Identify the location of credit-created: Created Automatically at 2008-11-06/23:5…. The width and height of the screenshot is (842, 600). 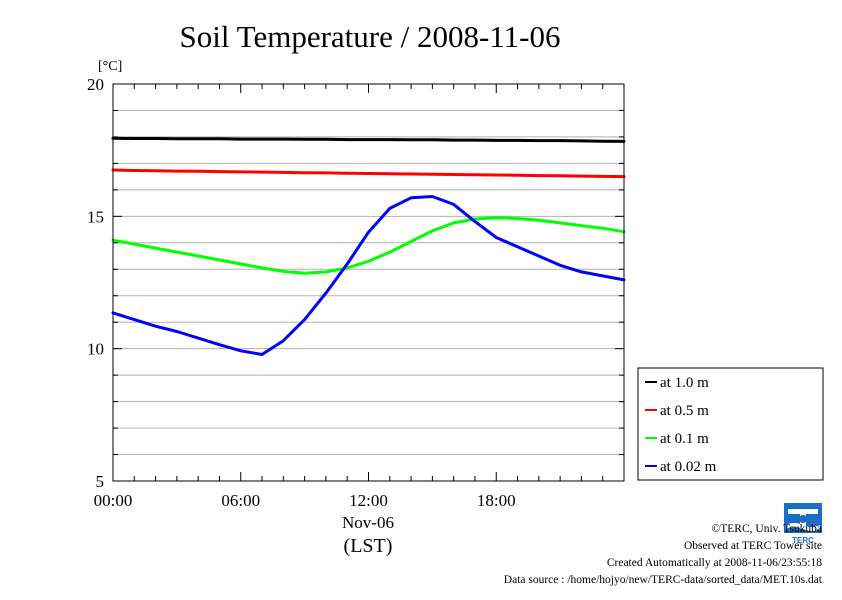
(714, 563).